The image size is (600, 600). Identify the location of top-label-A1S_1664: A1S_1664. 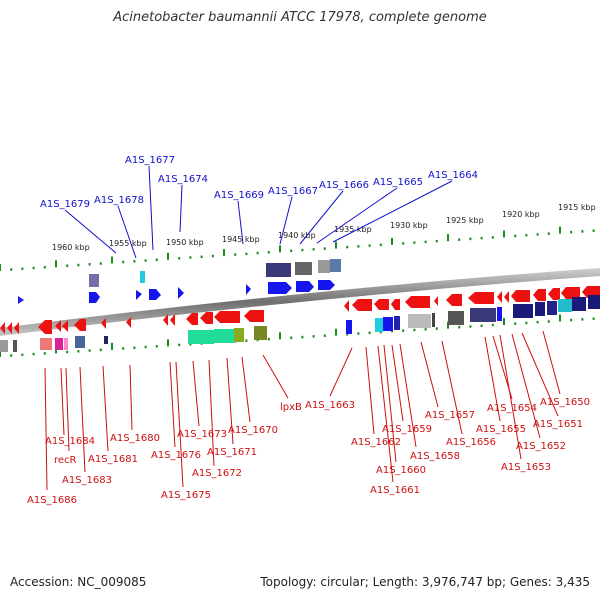
(453, 175).